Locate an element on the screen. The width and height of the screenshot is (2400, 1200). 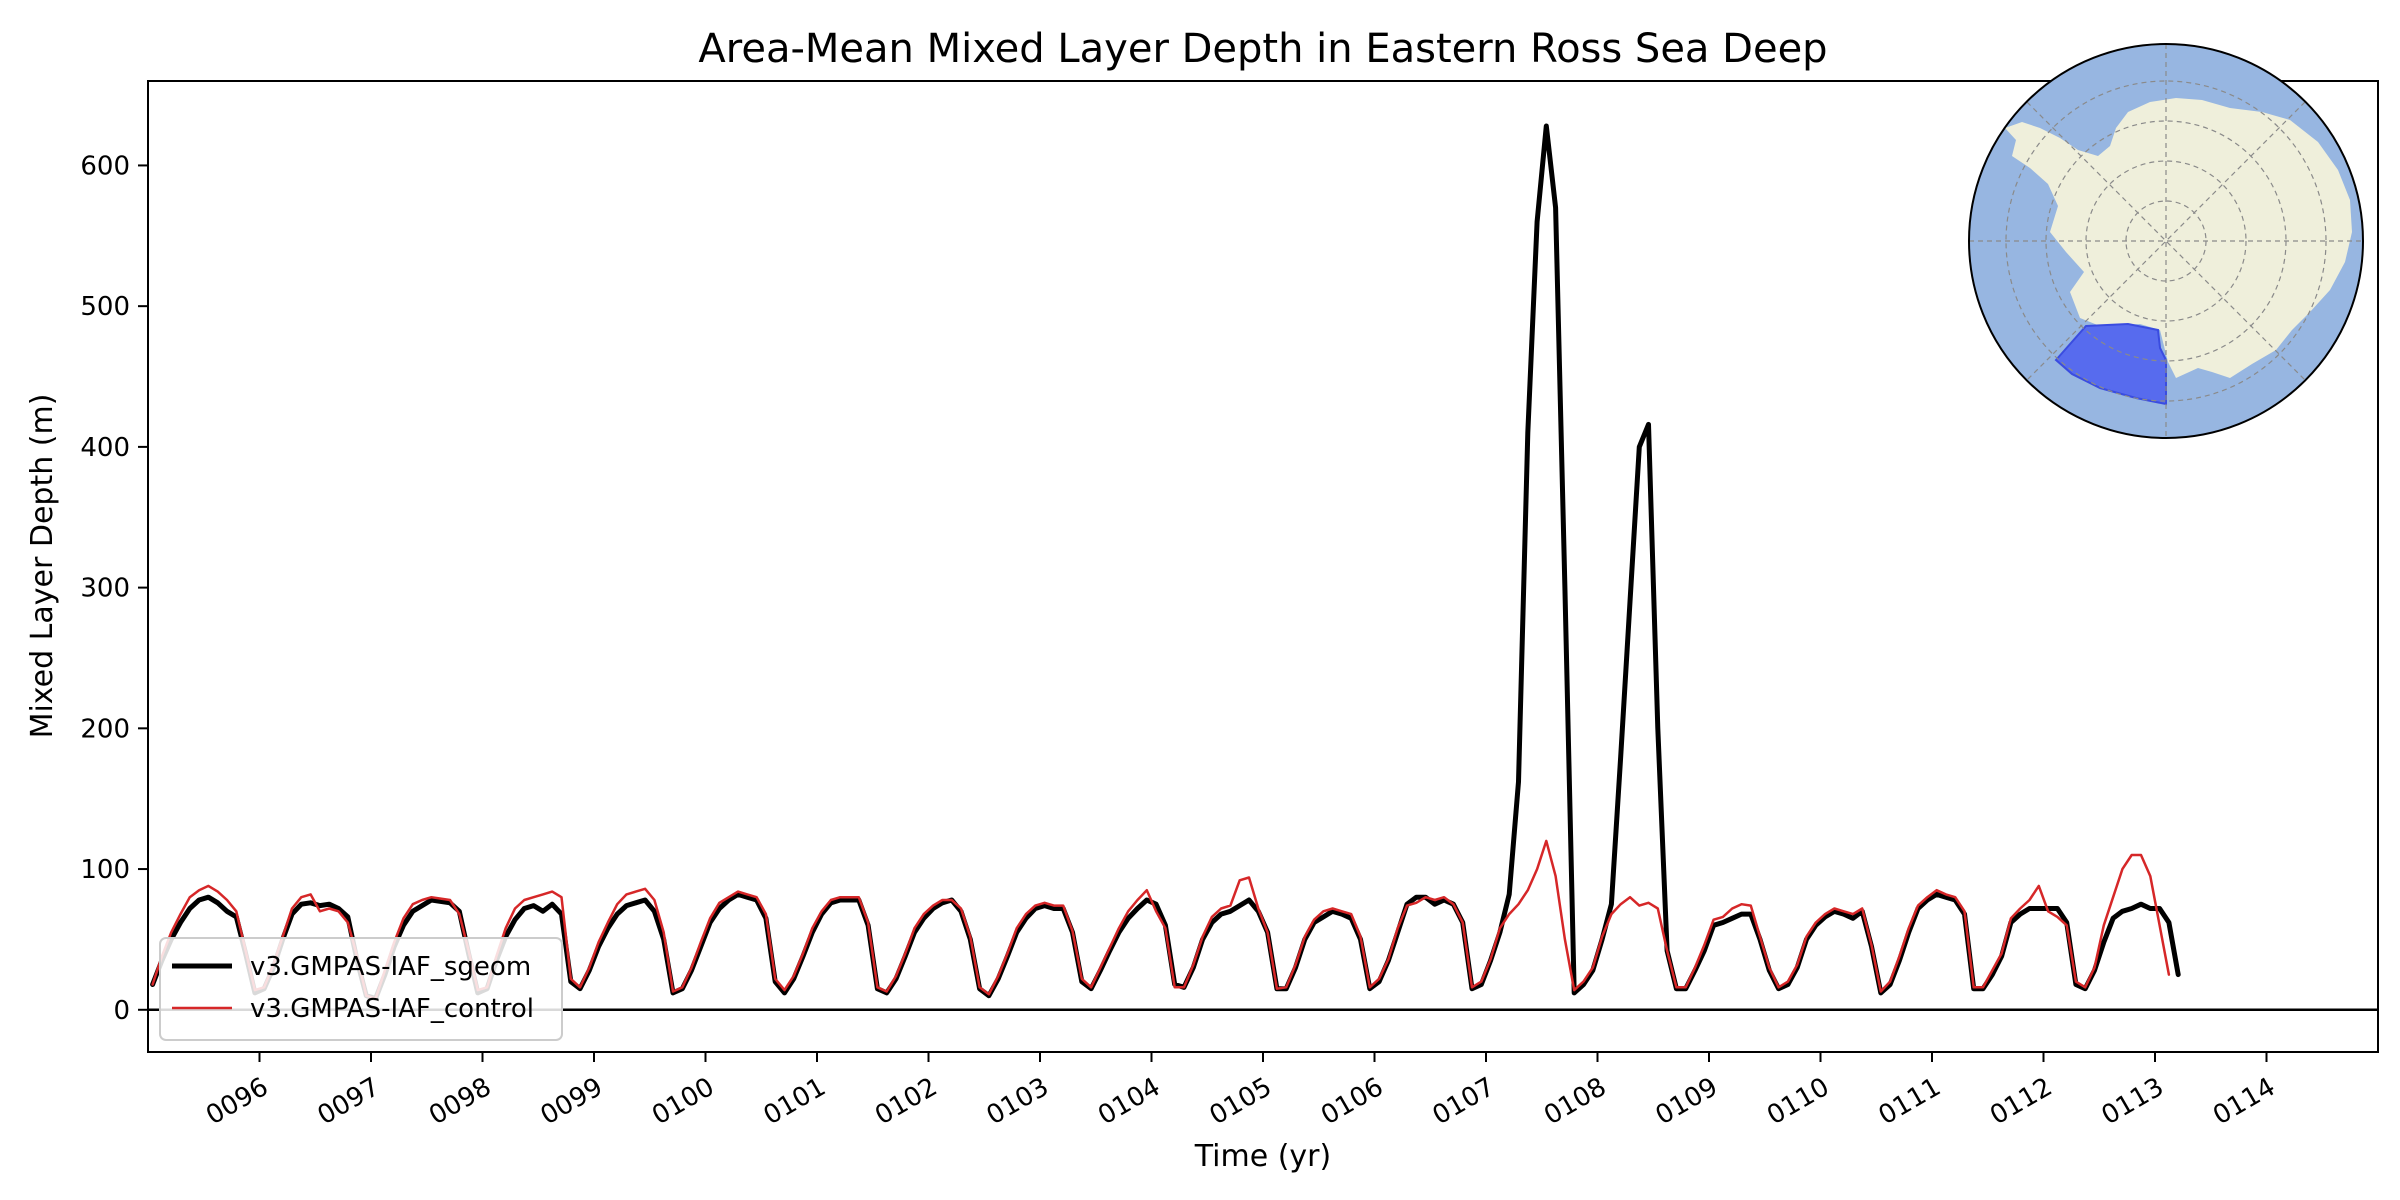
x-tick-label: 0096 is located at coordinates (237, 1101).